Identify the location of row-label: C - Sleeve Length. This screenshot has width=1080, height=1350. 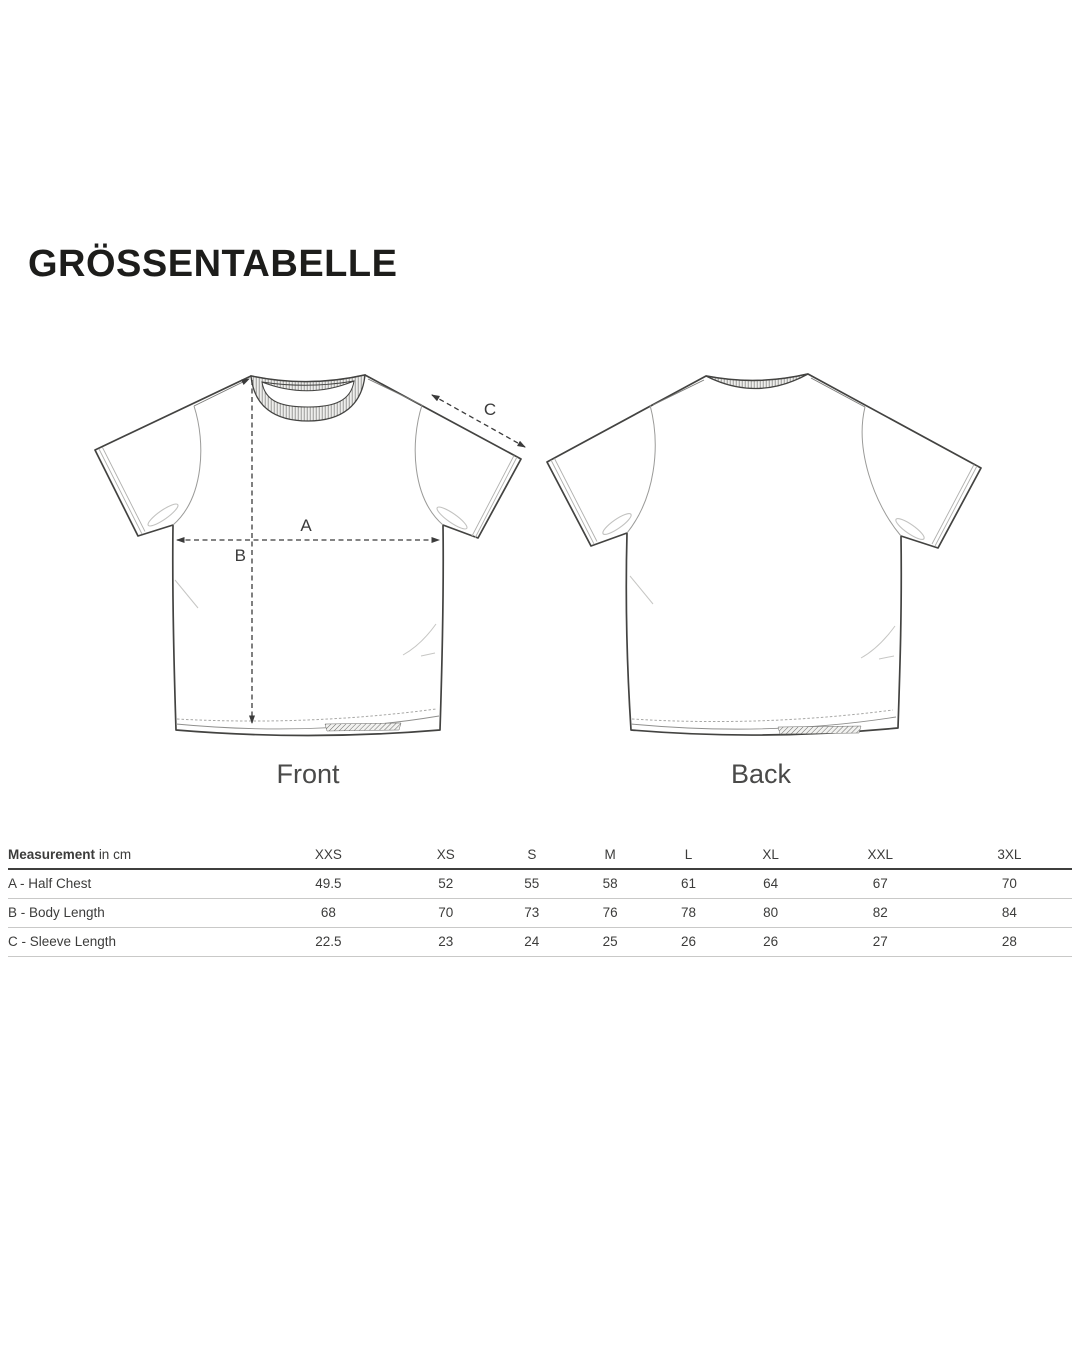
(133, 942).